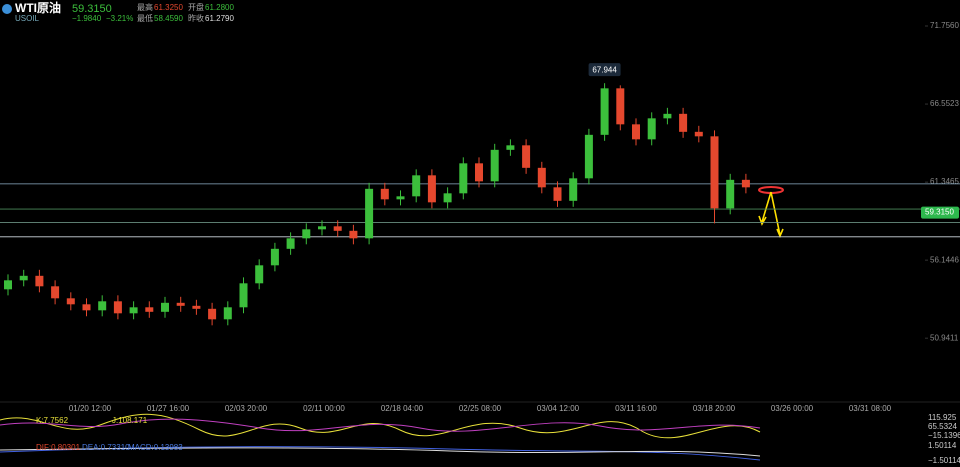  What do you see at coordinates (380, 452) in the screenshot?
I see `macd-line` at bounding box center [380, 452].